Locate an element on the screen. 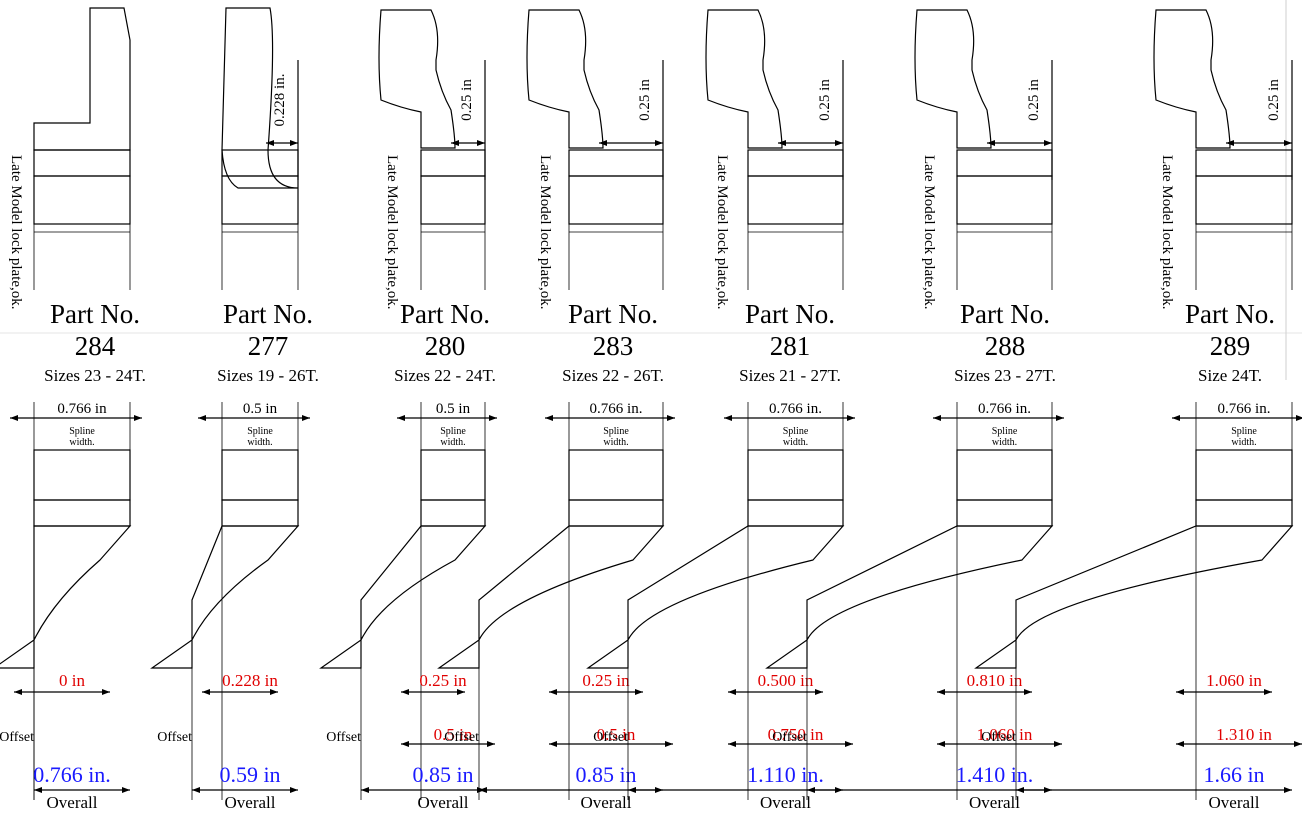  part-number: 277 is located at coordinates (268, 346).